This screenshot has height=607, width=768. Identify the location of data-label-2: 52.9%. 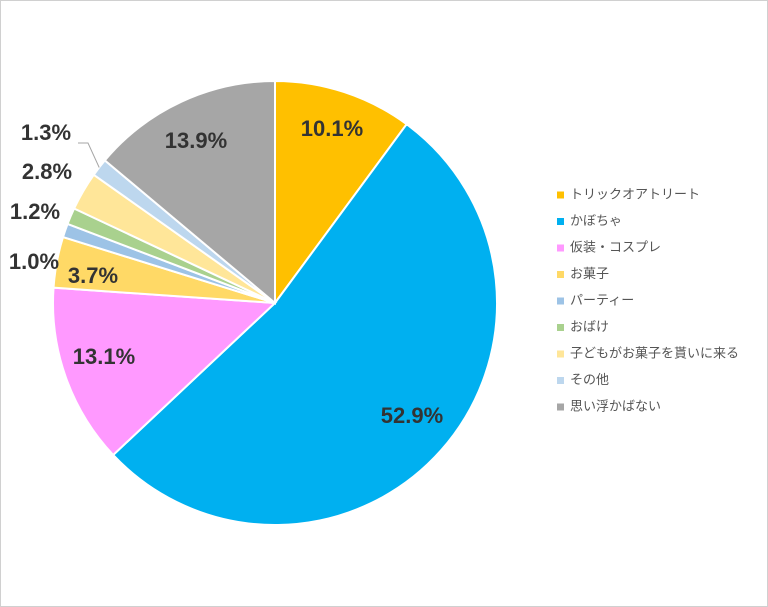
(412, 415).